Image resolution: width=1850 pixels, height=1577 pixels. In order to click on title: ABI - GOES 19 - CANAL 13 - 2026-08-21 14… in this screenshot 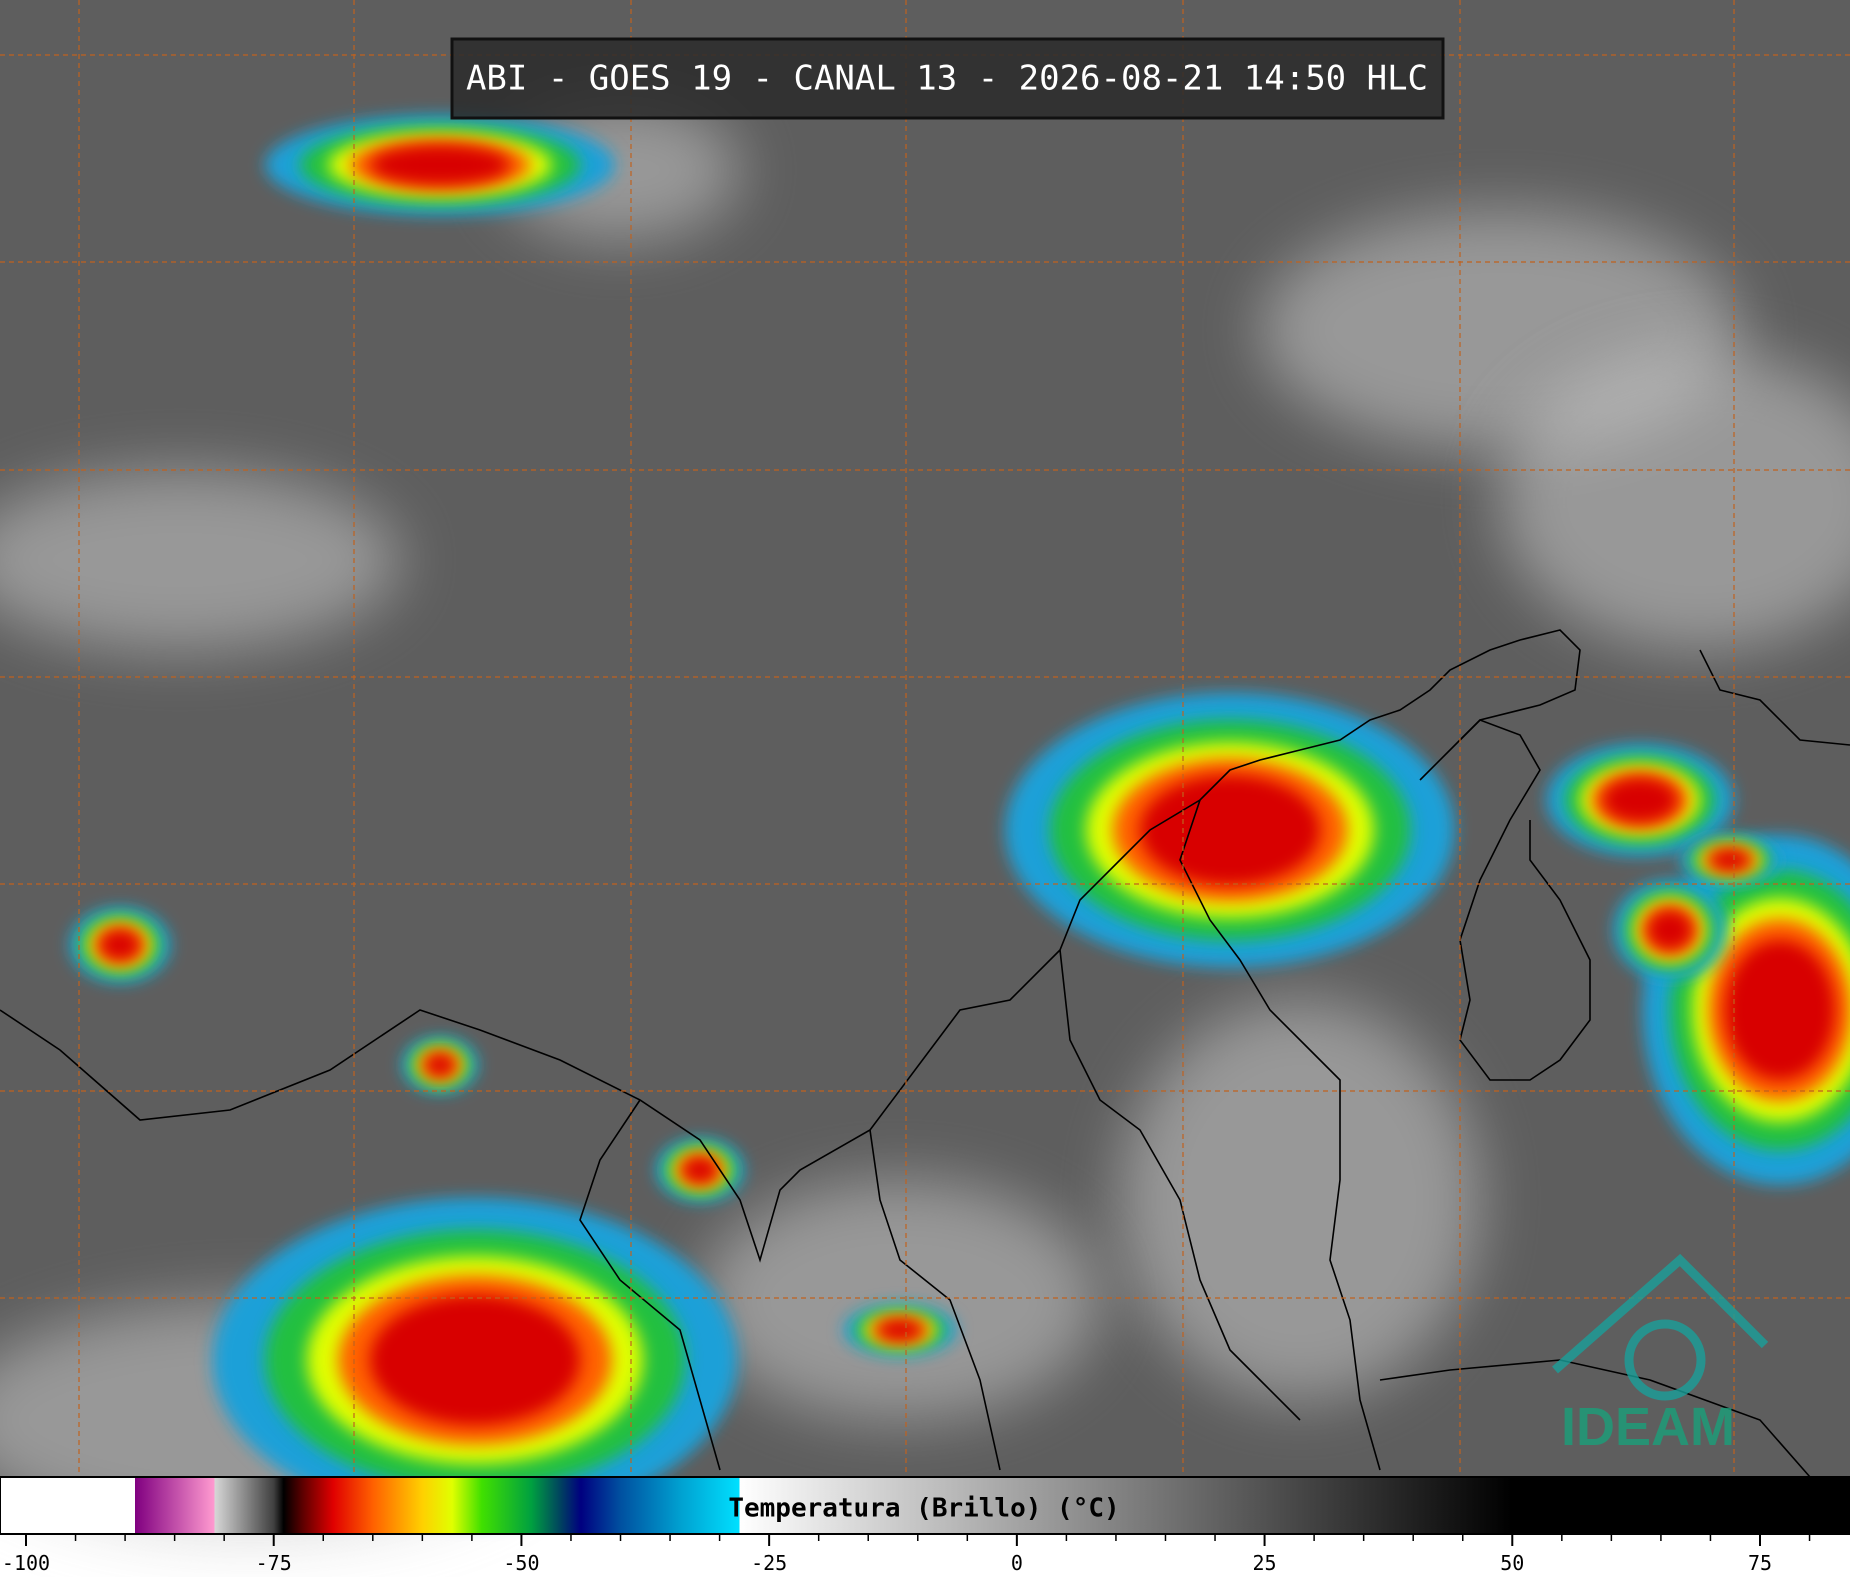, I will do `click(947, 79)`.